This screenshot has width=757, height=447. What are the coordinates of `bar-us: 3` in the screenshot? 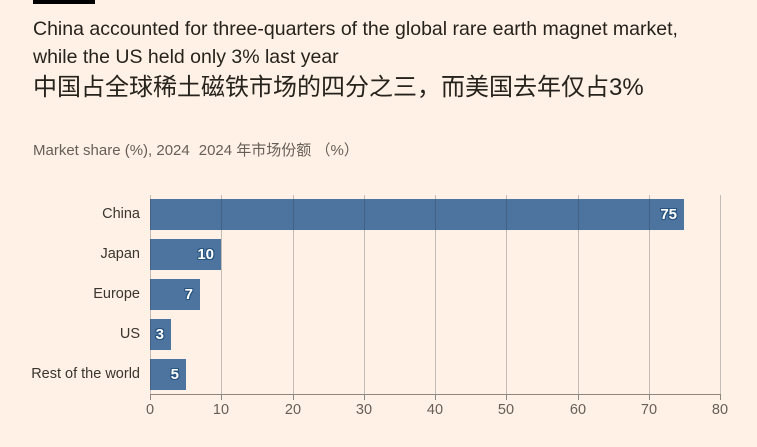 It's located at (160, 334).